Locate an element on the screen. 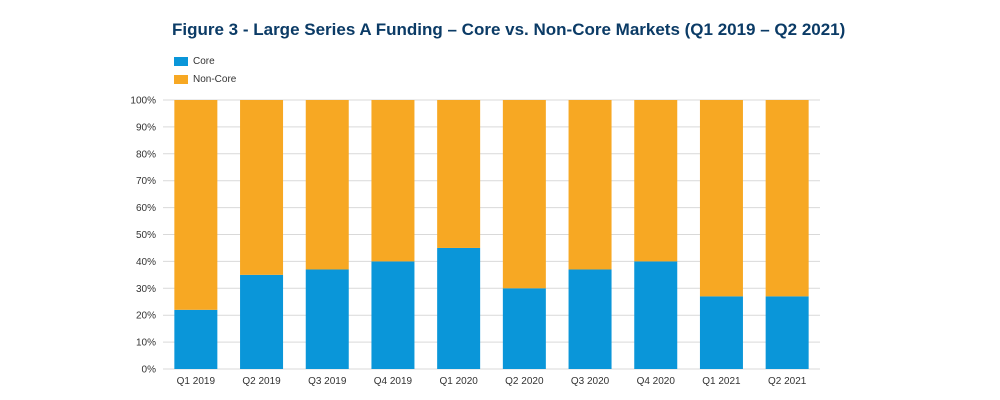  x-tick-label: Q3 2019 is located at coordinates (327, 381).